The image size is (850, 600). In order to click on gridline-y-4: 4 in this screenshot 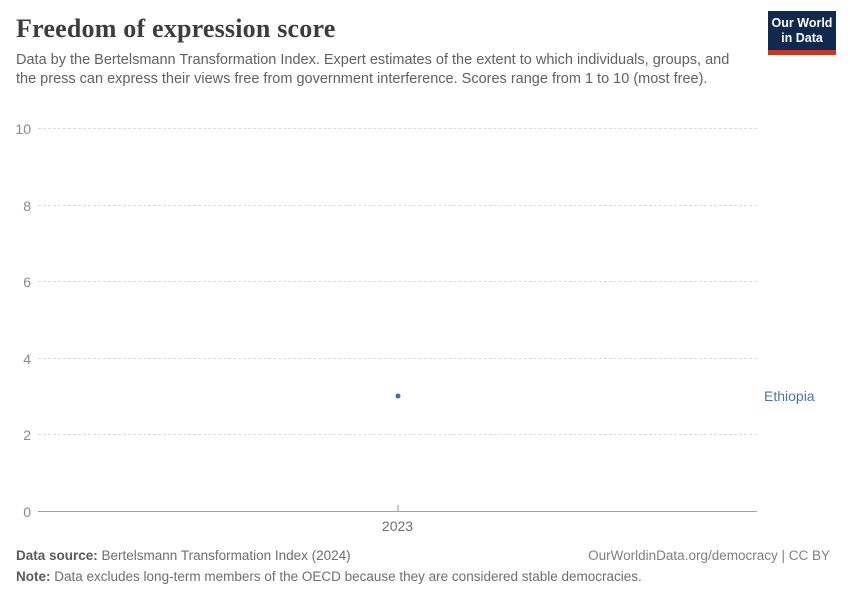, I will do `click(390, 359)`.